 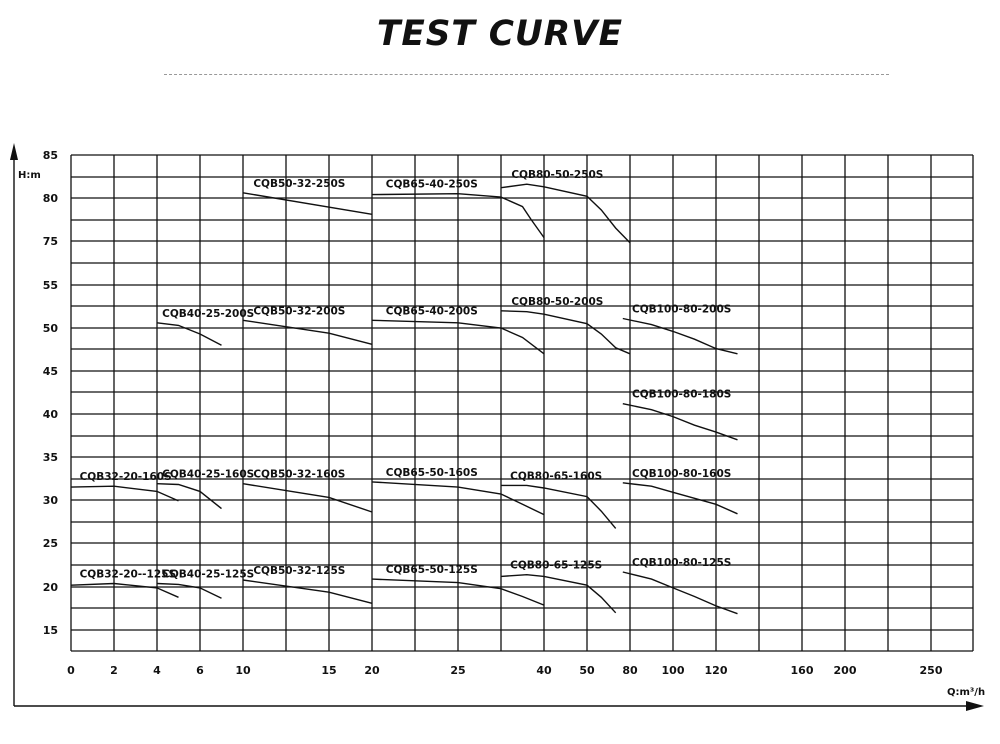 What do you see at coordinates (114, 670) in the screenshot?
I see `x-tick-label: 2` at bounding box center [114, 670].